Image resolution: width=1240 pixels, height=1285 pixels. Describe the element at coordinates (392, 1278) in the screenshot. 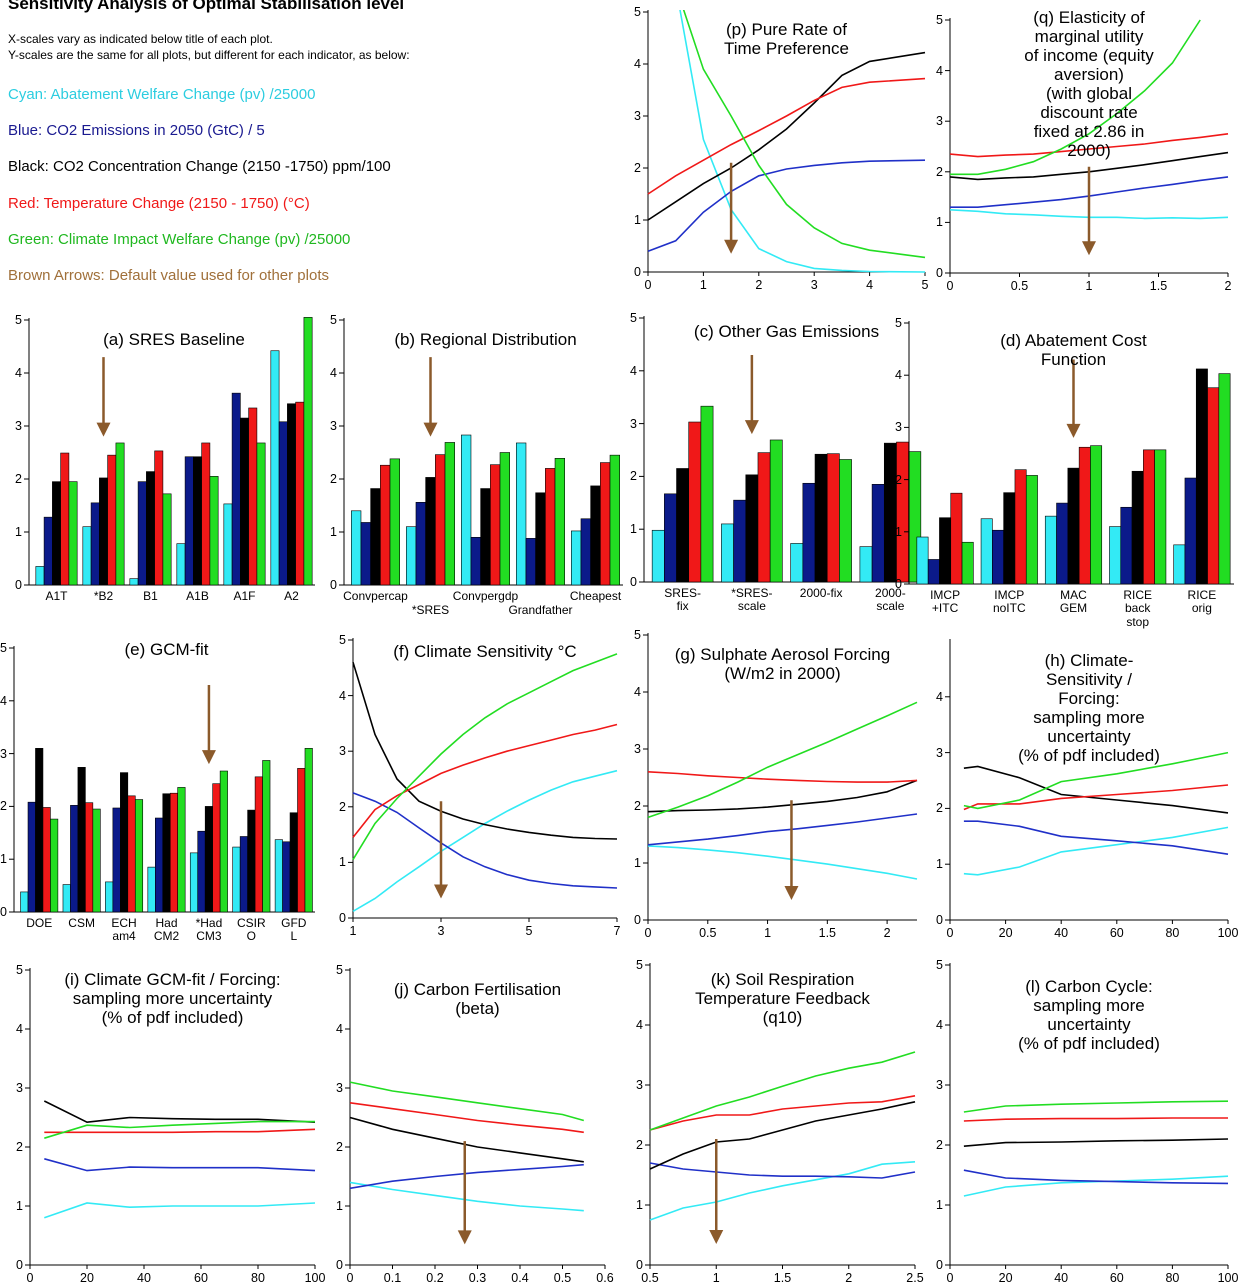

I see `x-tick-label: 0.1` at that location.